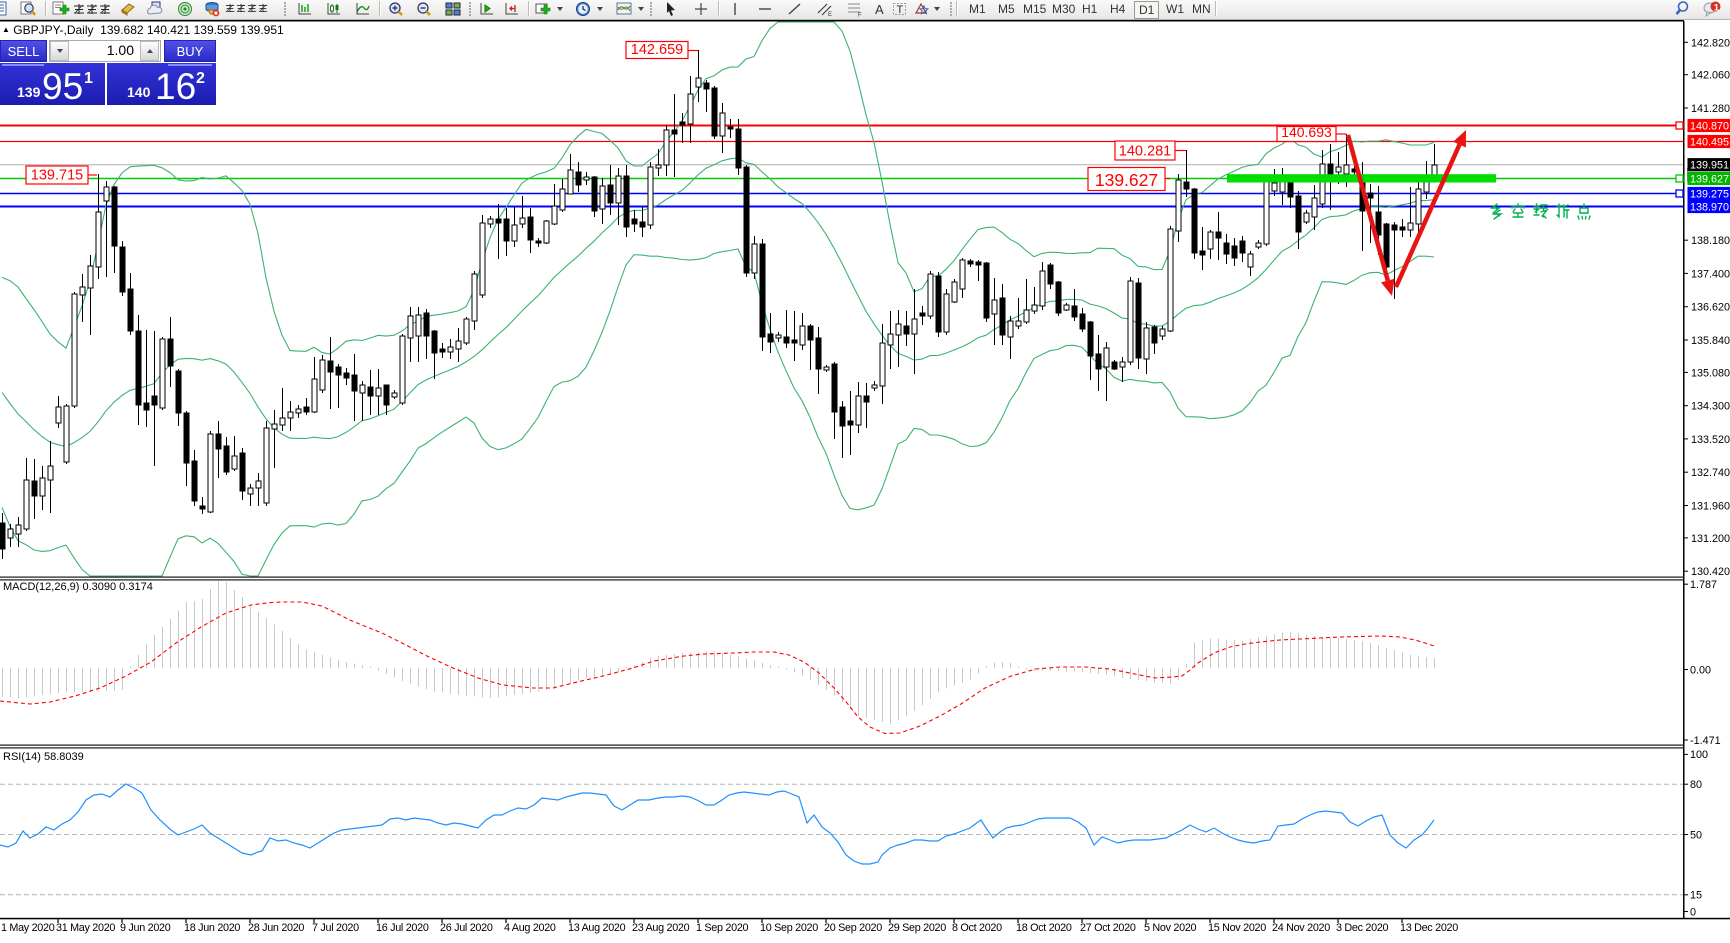 This screenshot has width=1730, height=943. Describe the element at coordinates (1710, 473) in the screenshot. I see `svg-text: 132.740` at that location.